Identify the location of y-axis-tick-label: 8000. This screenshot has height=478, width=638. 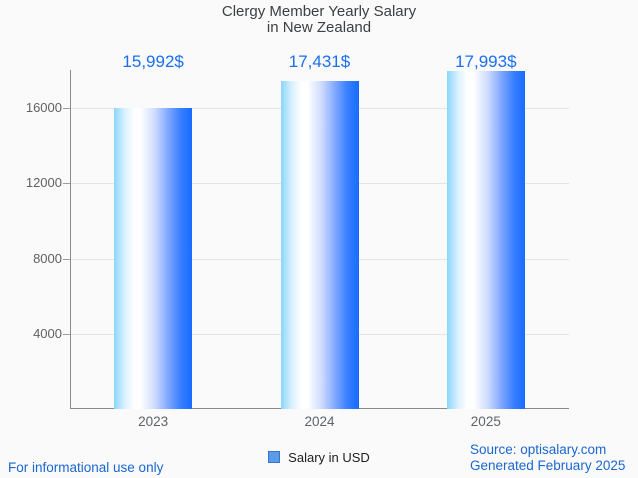
(47, 258).